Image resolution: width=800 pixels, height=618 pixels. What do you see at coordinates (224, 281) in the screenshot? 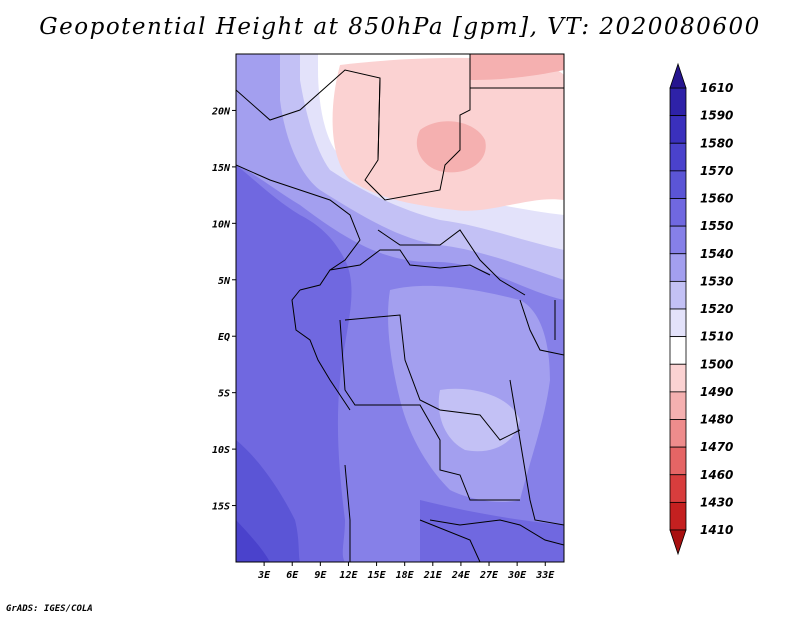
I see `lat-tick-label: 5N` at bounding box center [224, 281].